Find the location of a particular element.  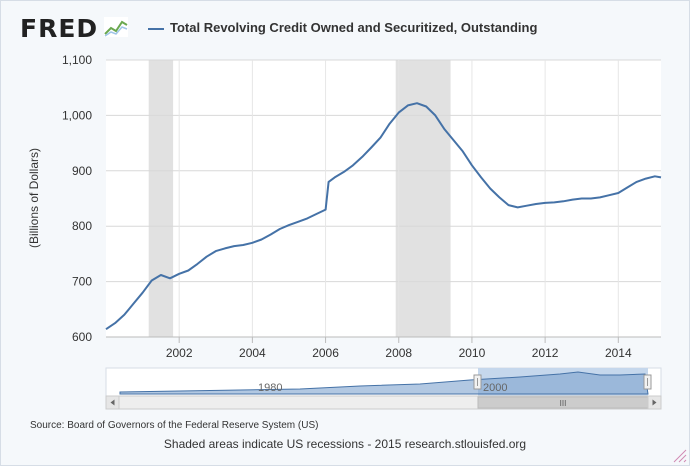

y-tick-label: 600 is located at coordinates (82, 337).